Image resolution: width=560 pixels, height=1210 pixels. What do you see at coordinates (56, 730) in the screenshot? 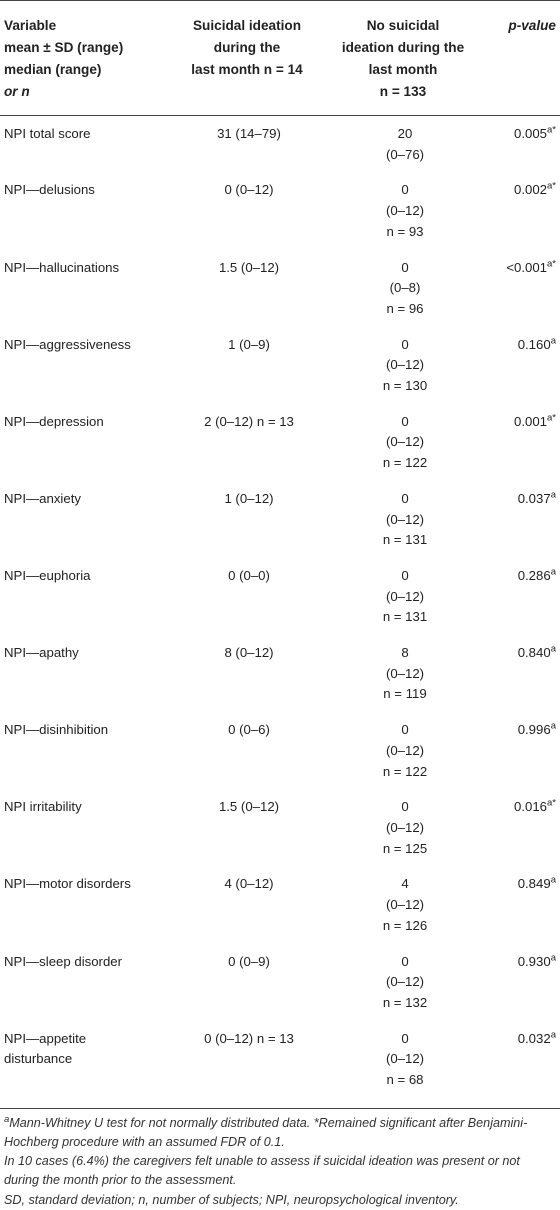
I see `row-label: NPI—disinhibition` at bounding box center [56, 730].